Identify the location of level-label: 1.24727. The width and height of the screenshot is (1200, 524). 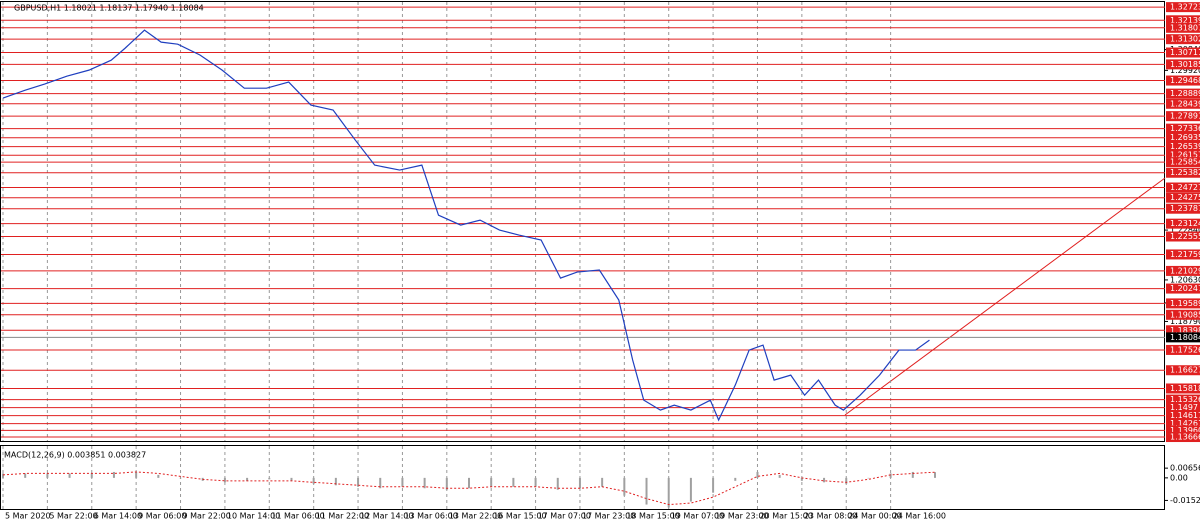
(1185, 187).